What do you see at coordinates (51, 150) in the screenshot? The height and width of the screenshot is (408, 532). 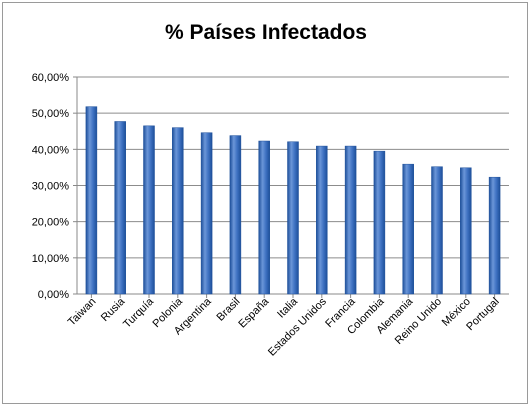 I see `y-tick-label: 40,00%` at bounding box center [51, 150].